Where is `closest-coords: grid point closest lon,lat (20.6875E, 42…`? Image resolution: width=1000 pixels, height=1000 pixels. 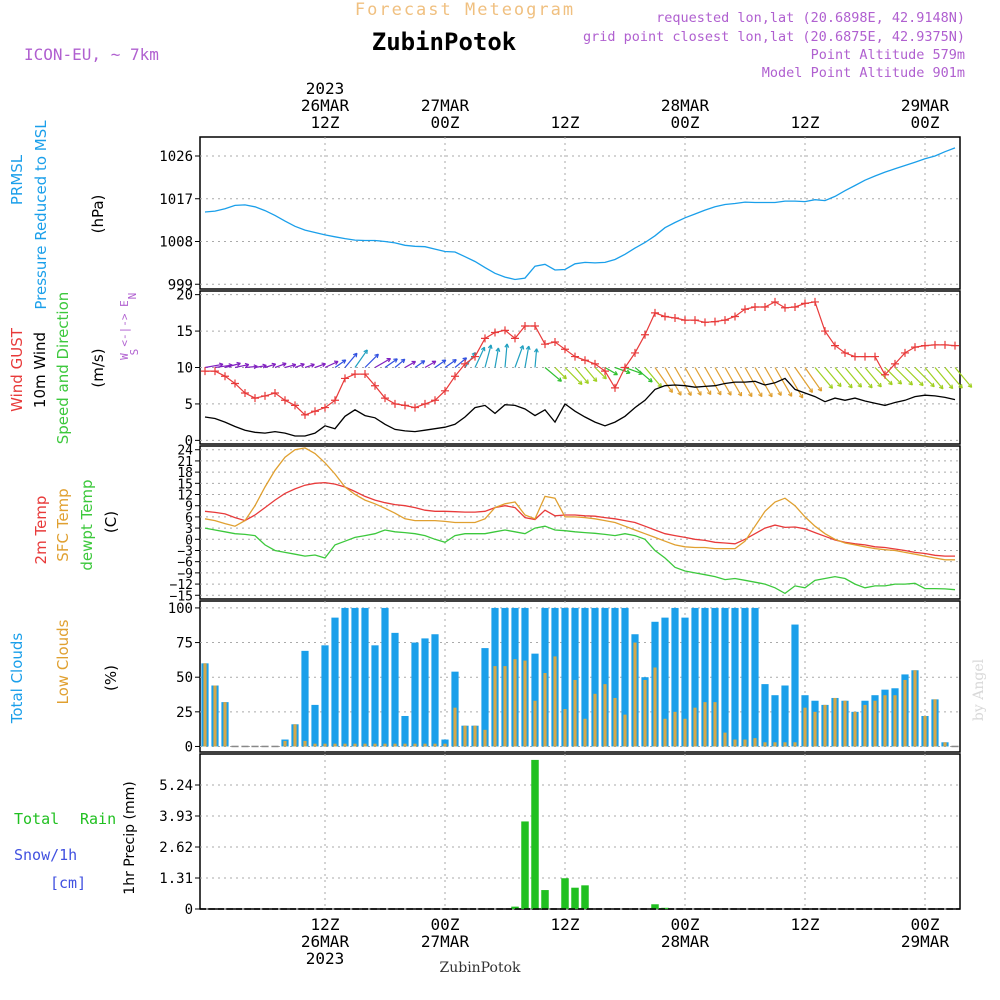 closest-coords: grid point closest lon,lat (20.6875E, 42… is located at coordinates (774, 37).